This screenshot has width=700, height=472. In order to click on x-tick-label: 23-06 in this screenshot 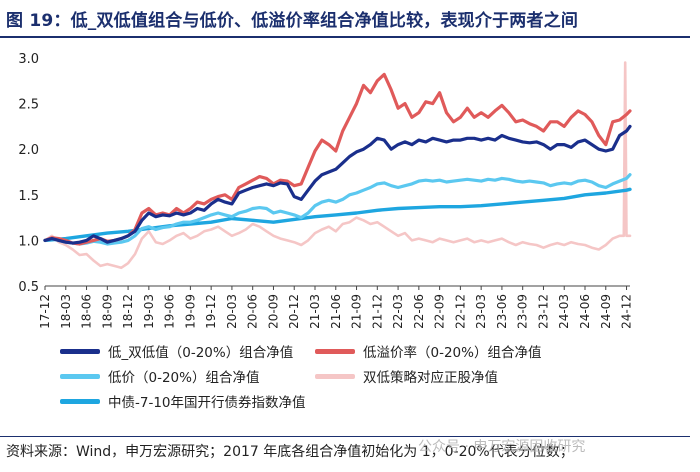, I will do `click(502, 311)`.